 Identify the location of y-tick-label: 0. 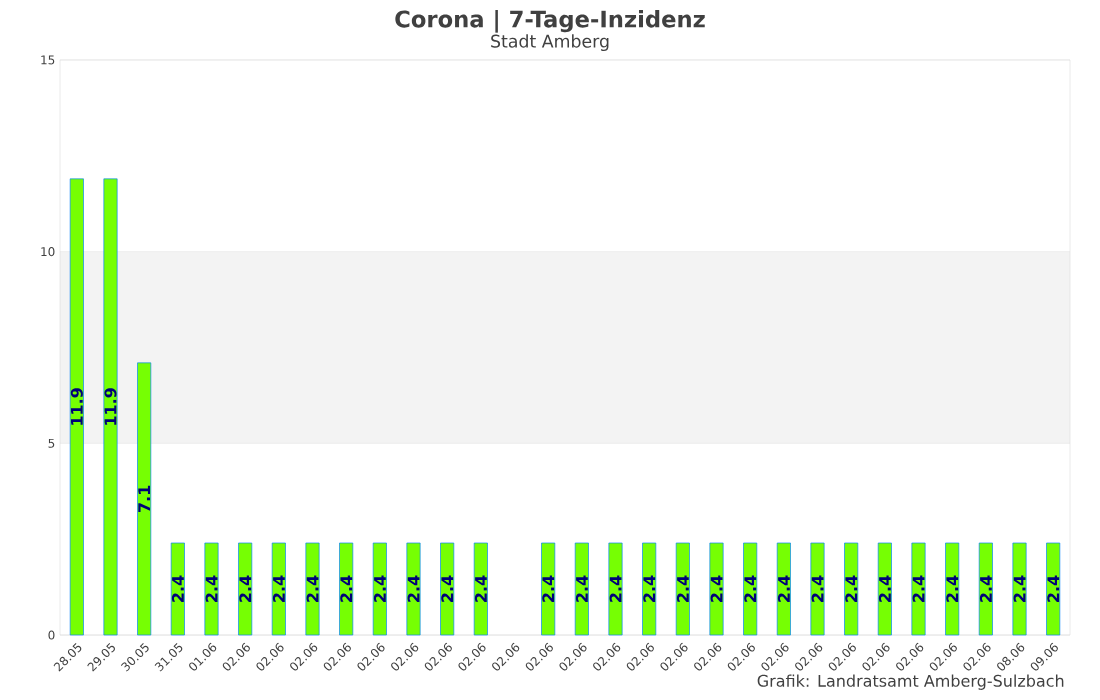
(51, 635).